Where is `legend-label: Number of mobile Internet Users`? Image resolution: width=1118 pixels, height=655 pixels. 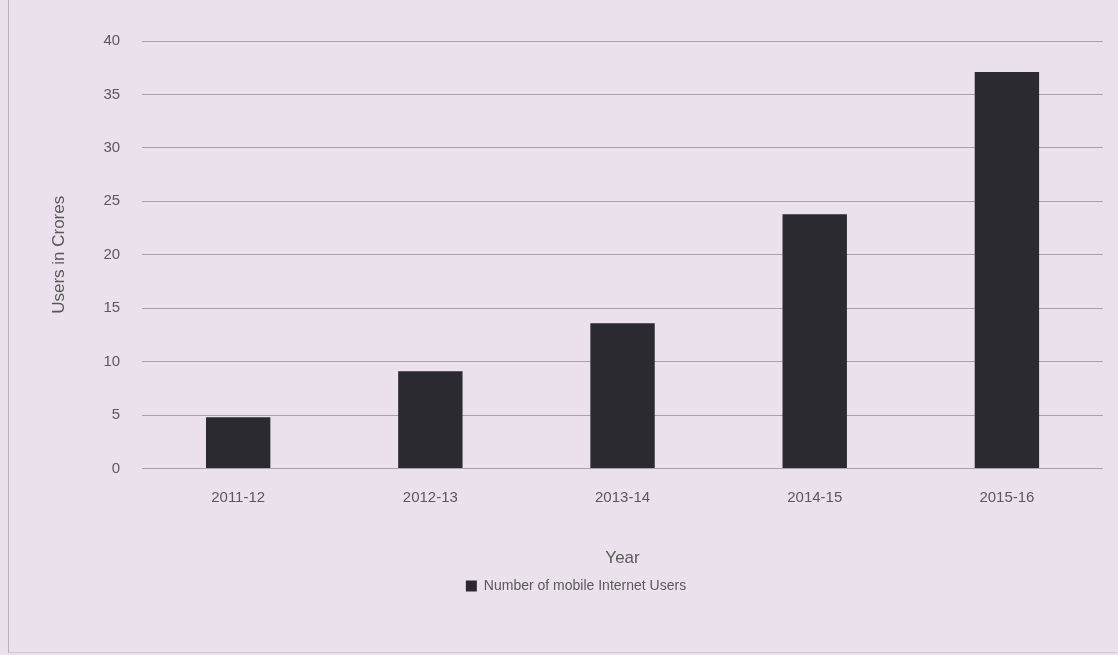 legend-label: Number of mobile Internet Users is located at coordinates (585, 584).